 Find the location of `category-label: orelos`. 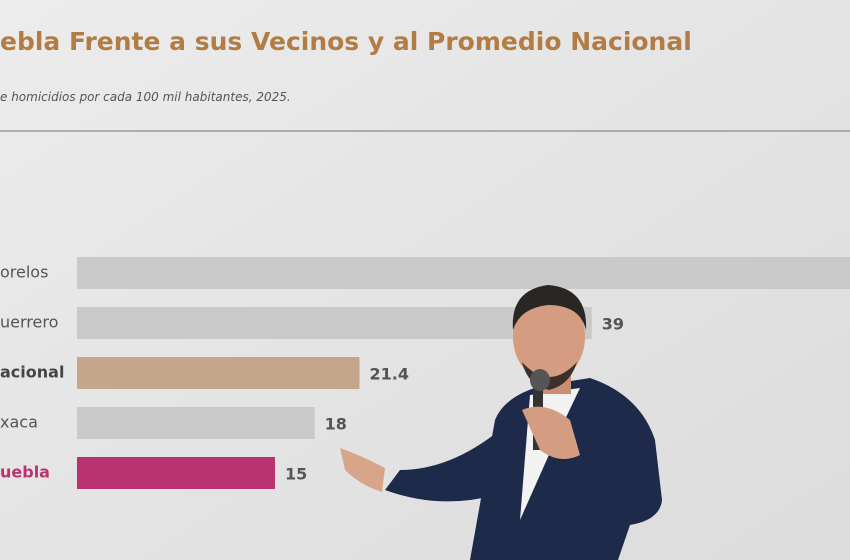

category-label: orelos is located at coordinates (24, 272).